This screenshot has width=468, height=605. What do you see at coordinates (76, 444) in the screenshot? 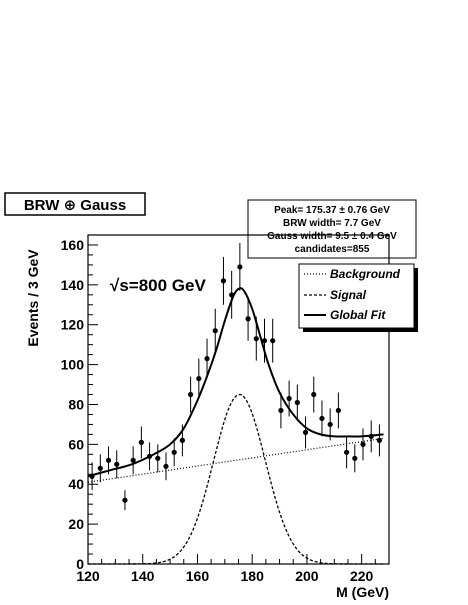
I see `y-tick-label: 60` at bounding box center [76, 444].